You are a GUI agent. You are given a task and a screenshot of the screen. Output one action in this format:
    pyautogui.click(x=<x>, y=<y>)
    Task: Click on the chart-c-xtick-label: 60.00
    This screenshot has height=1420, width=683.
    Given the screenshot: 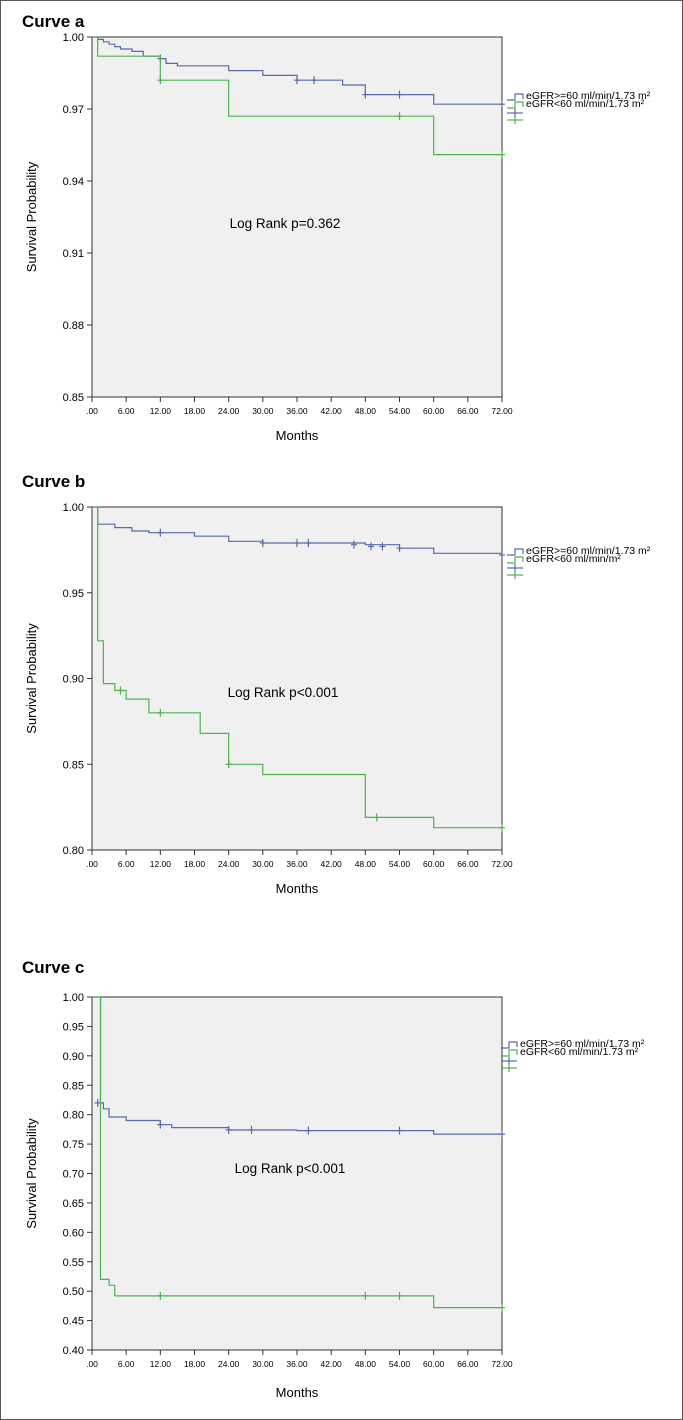 What is the action you would take?
    pyautogui.click(x=434, y=1364)
    